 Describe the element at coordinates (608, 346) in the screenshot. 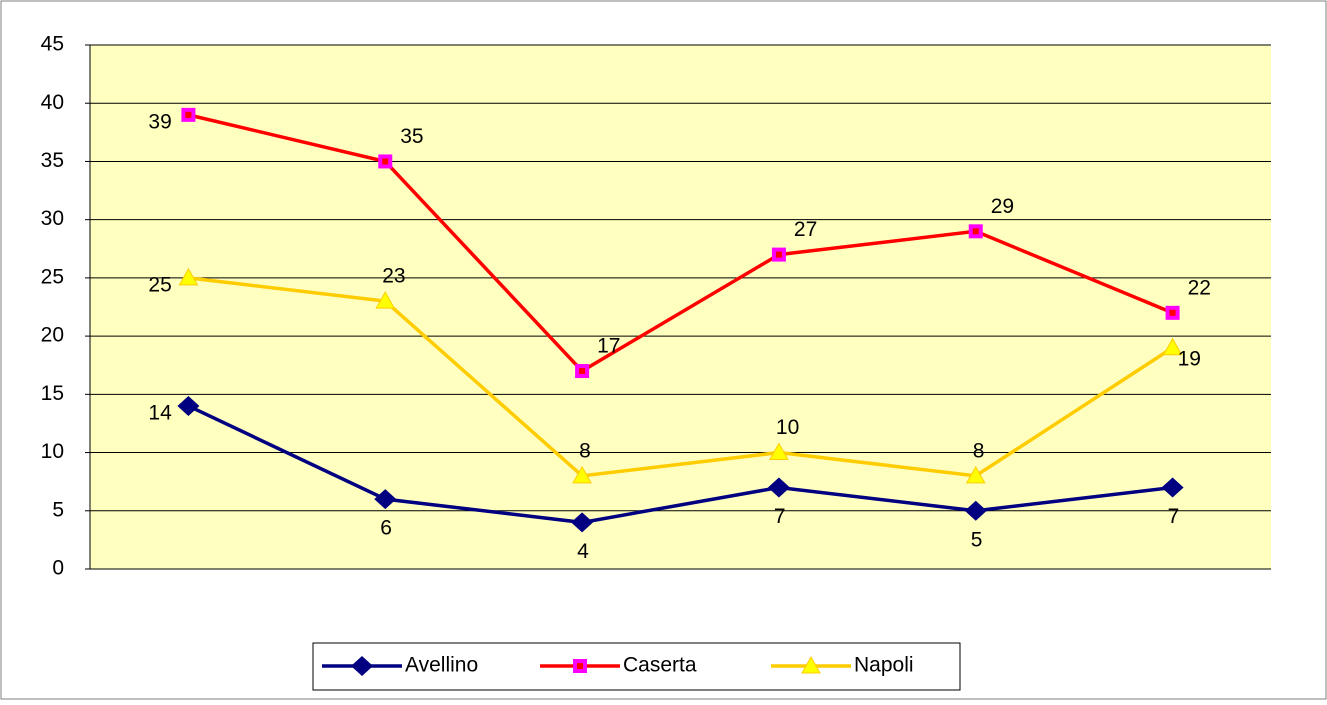

I see `data-label: 17` at that location.